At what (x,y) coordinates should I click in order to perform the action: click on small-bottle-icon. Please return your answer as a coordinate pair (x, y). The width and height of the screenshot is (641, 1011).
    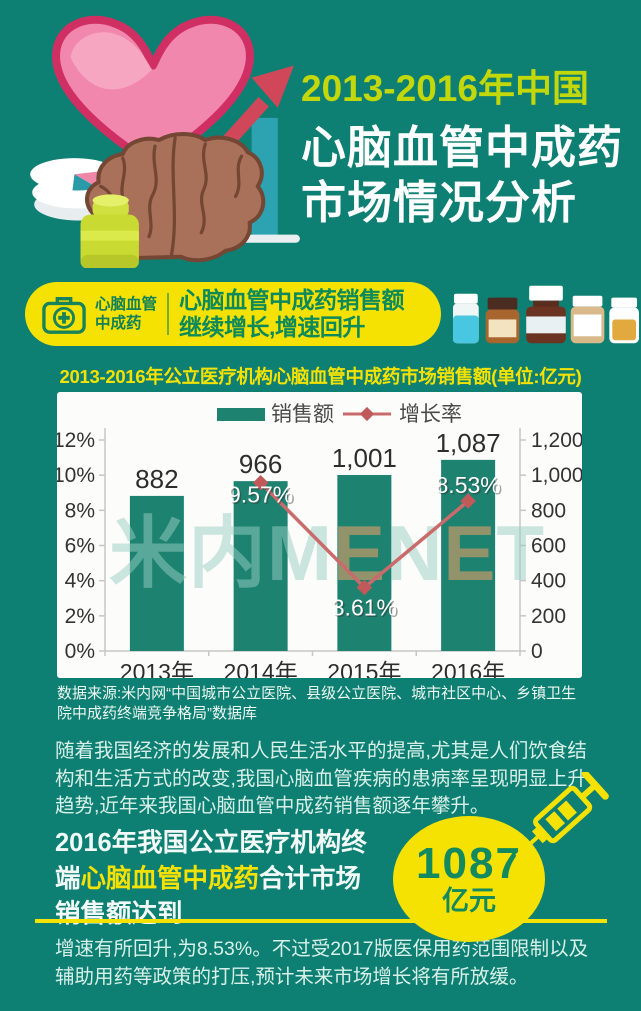
    Looking at the image, I should click on (624, 320).